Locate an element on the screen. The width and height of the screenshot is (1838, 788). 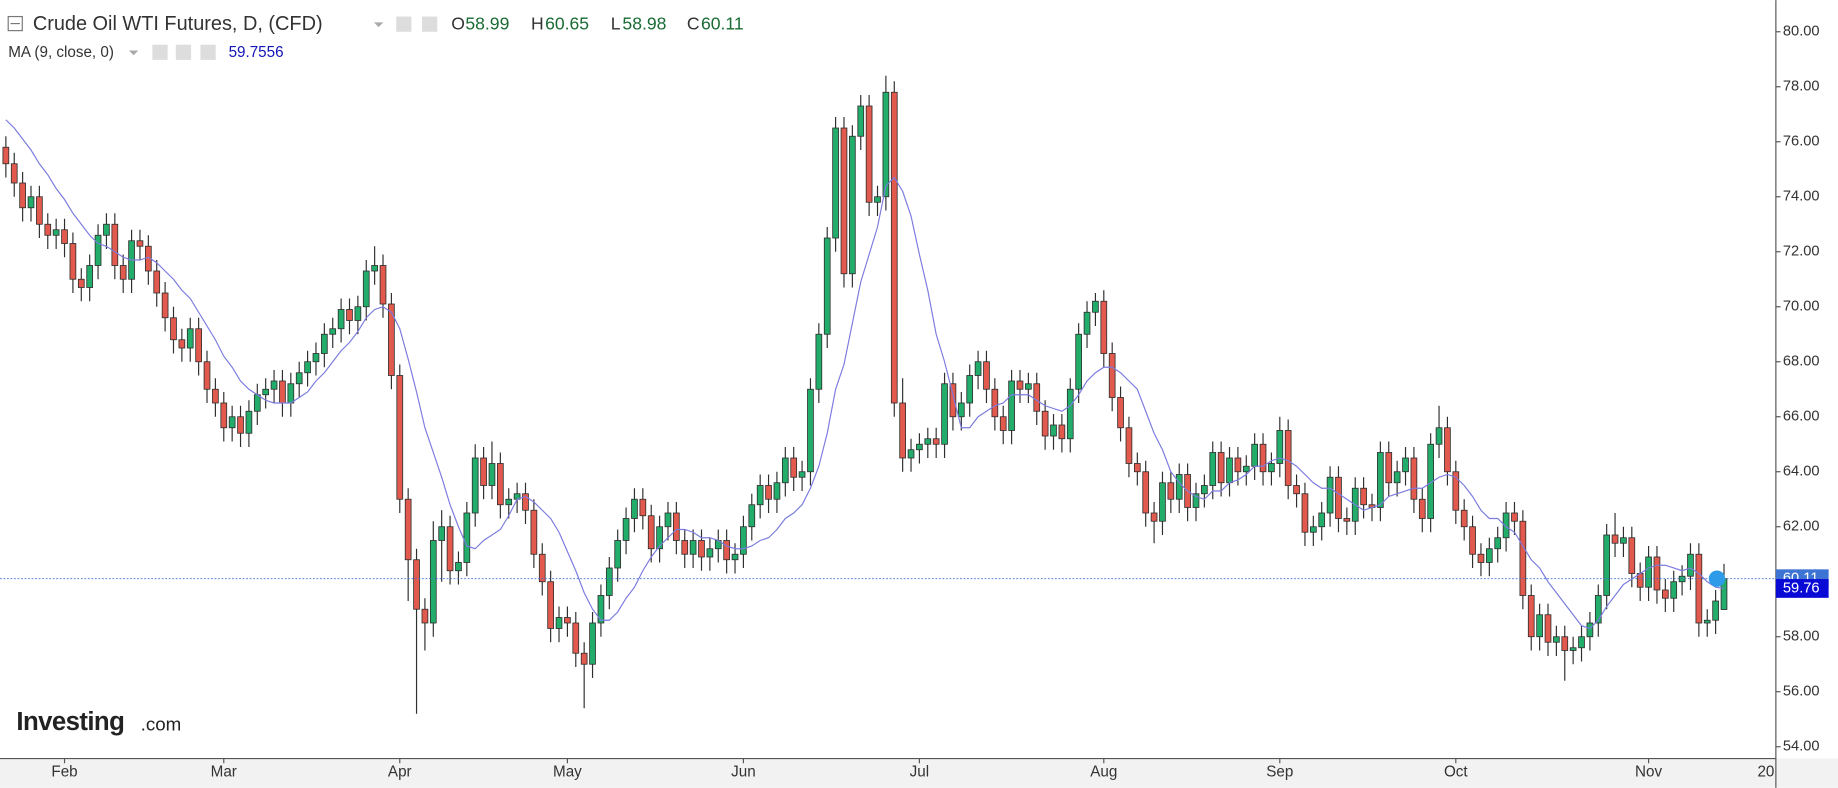
indicator-name: MA (9, close, 0) is located at coordinates (61, 52).